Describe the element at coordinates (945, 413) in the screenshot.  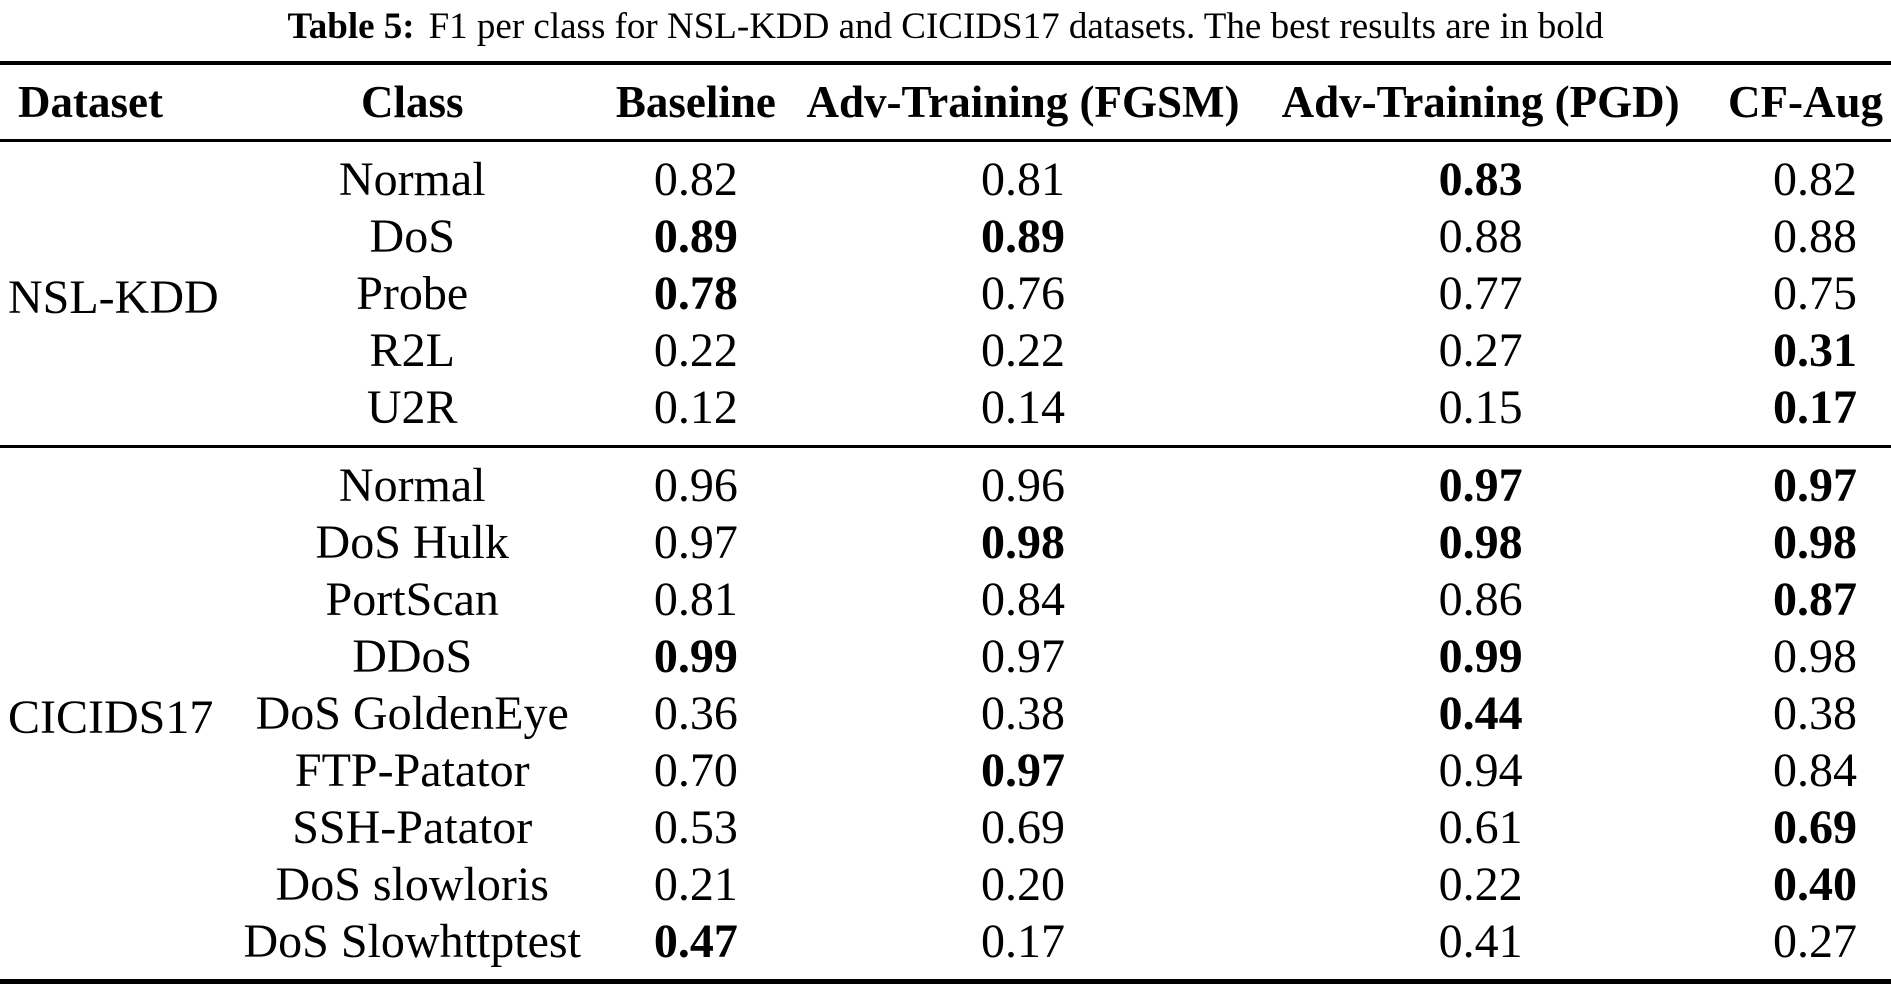
I see `table-row: U2R 0.12 0.14 0.15 0.17` at that location.